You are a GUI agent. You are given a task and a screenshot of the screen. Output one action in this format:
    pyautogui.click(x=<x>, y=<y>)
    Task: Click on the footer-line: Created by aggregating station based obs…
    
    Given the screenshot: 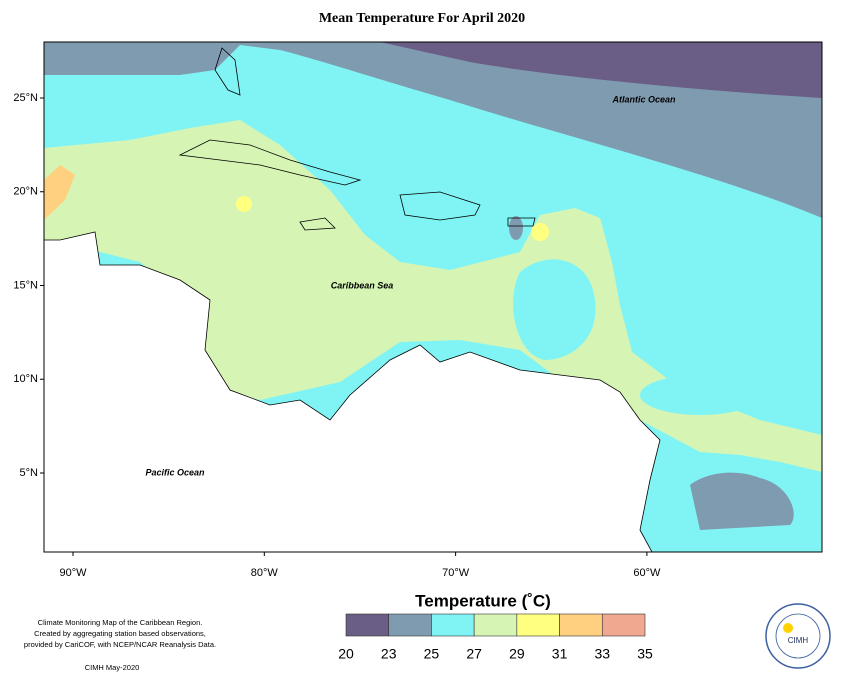 What is the action you would take?
    pyautogui.click(x=120, y=633)
    